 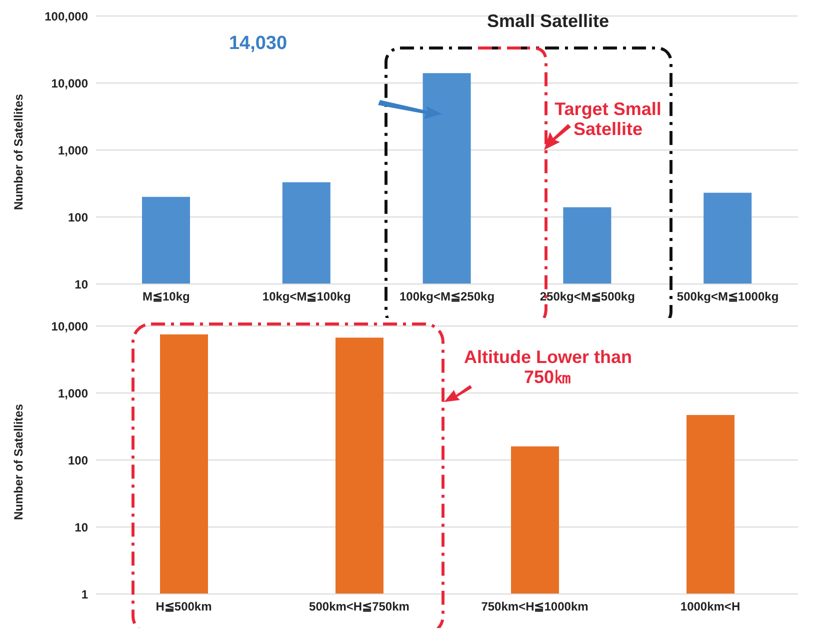 What do you see at coordinates (359, 607) in the screenshot?
I see `x-tick-label: 500km<H≦750km` at bounding box center [359, 607].